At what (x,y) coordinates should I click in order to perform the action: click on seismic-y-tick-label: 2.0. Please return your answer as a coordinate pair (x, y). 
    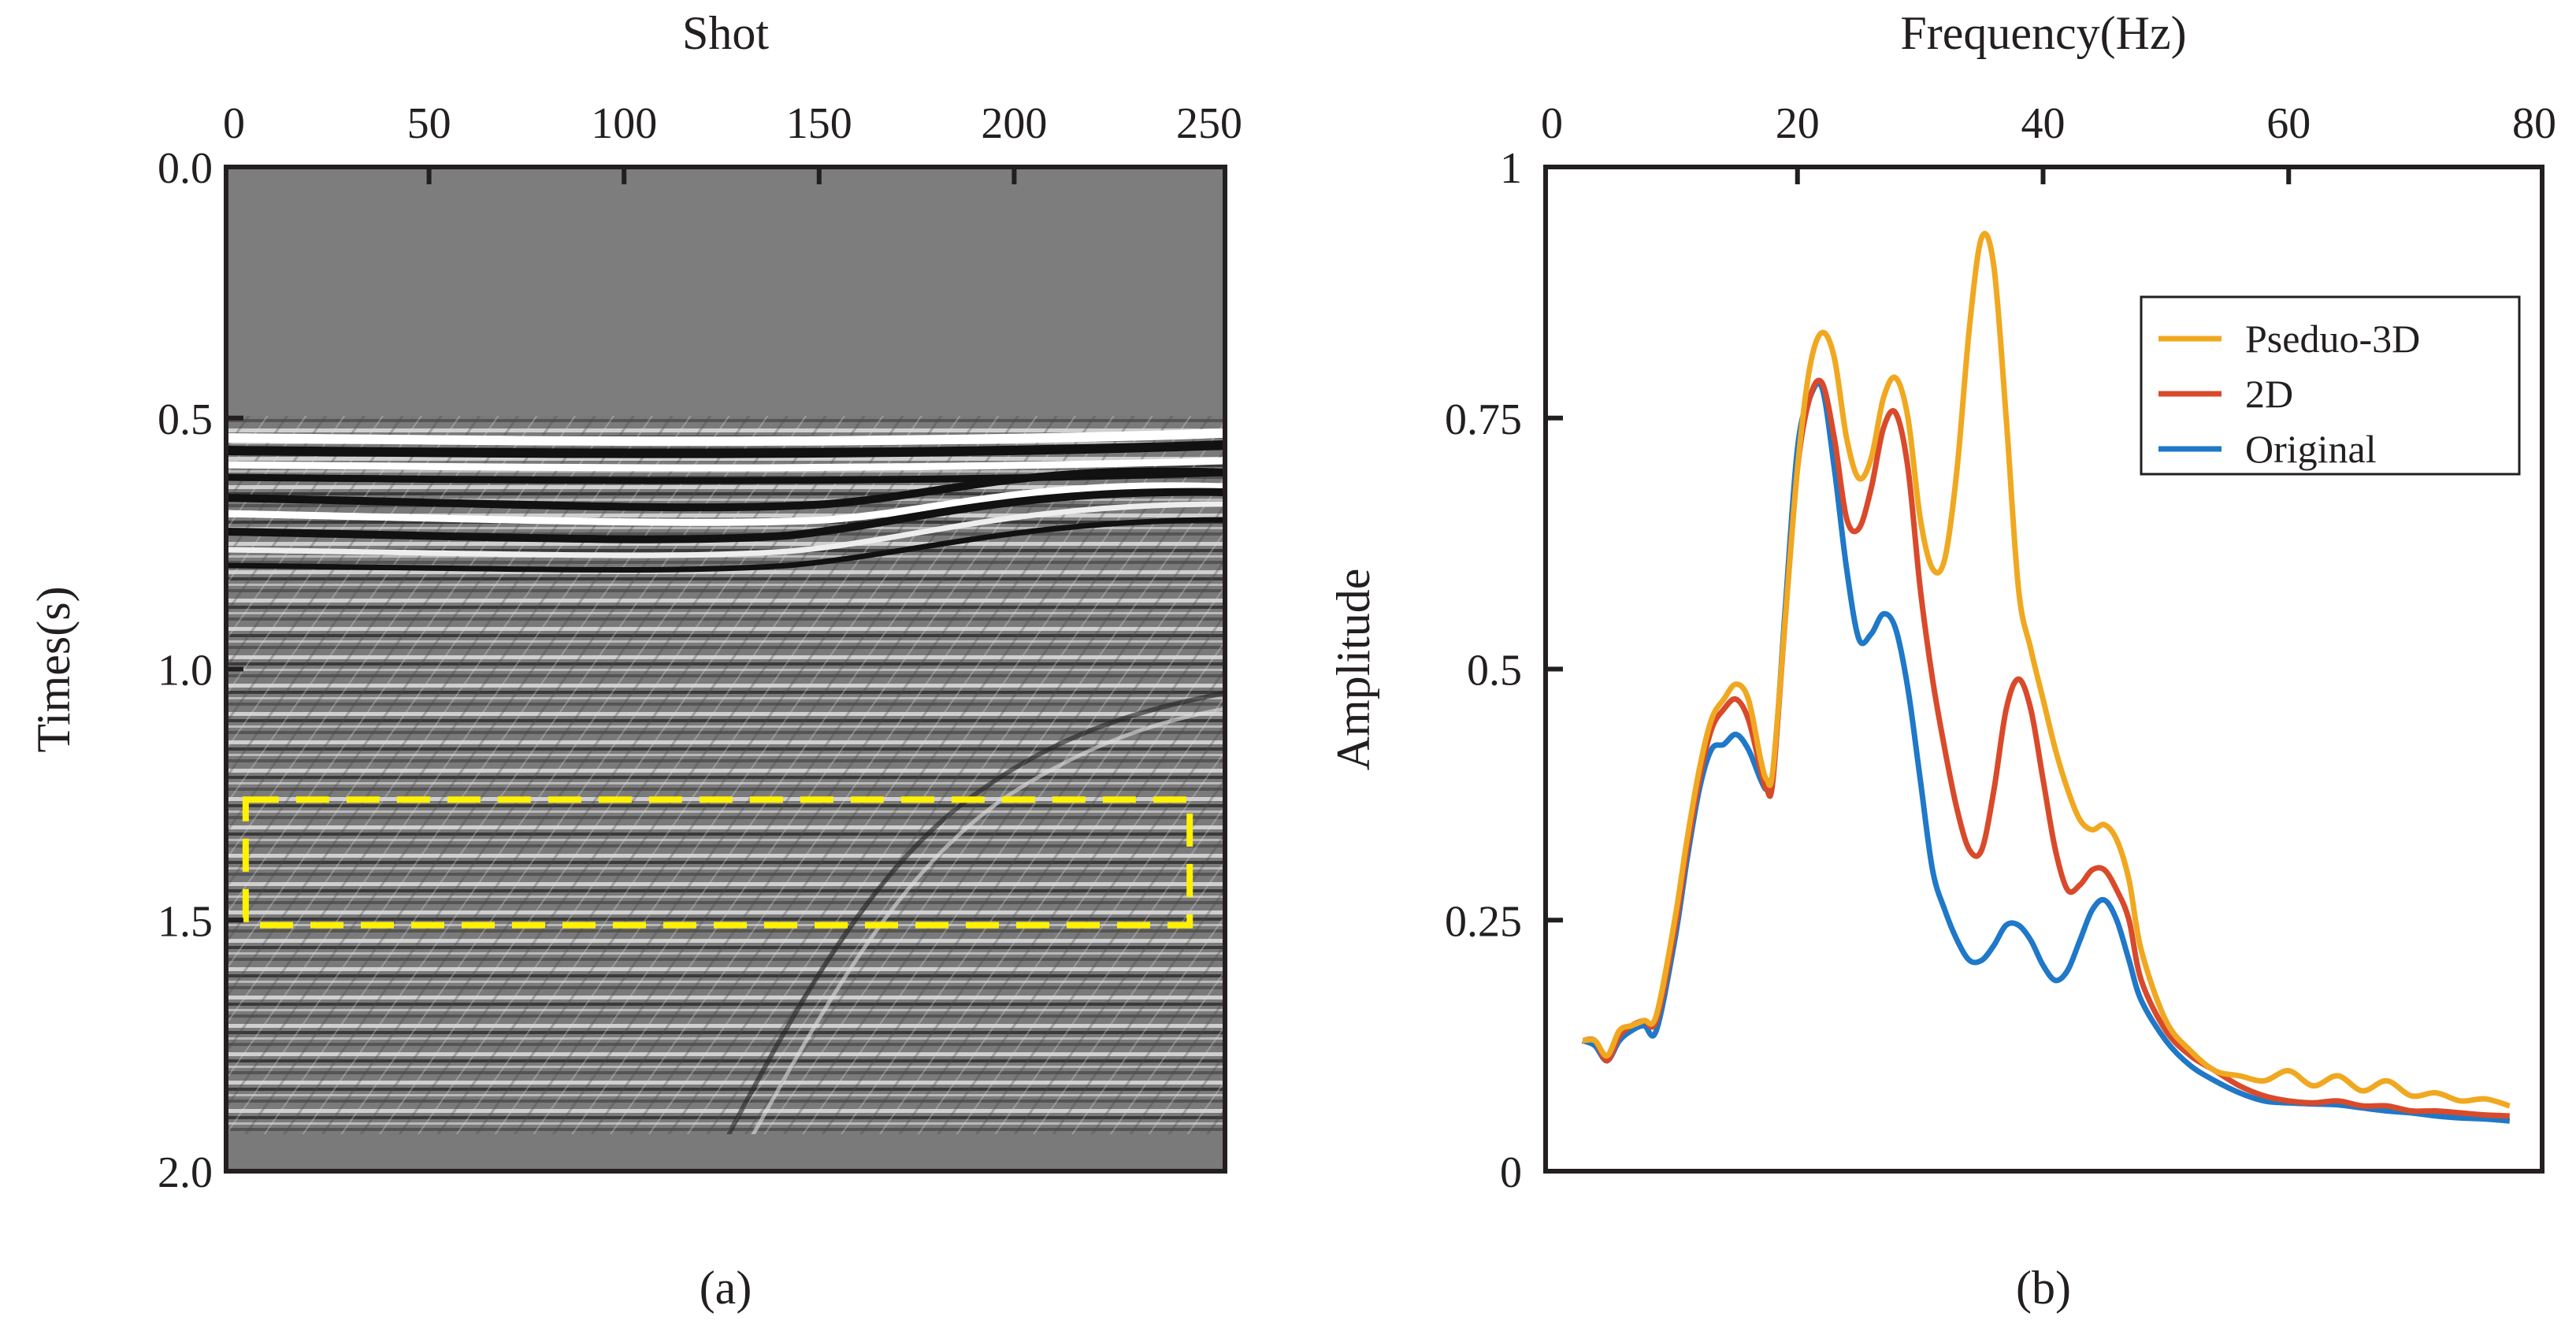
    Looking at the image, I should click on (185, 1172).